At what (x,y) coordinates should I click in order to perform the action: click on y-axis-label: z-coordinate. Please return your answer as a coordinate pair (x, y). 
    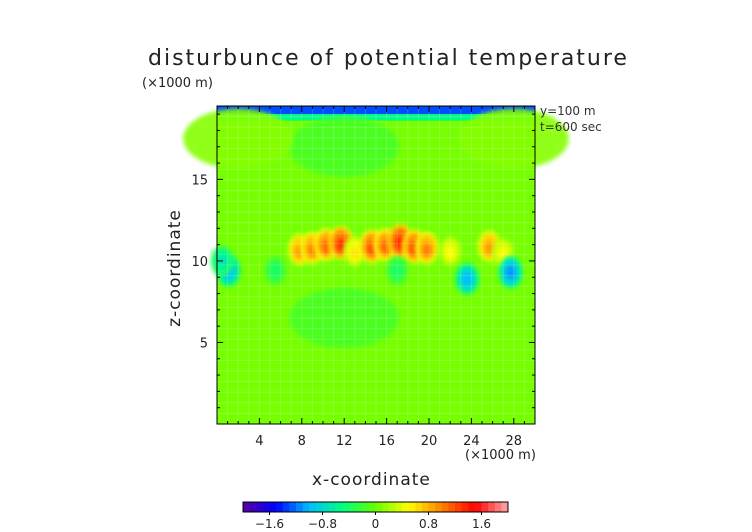
    Looking at the image, I should click on (175, 268).